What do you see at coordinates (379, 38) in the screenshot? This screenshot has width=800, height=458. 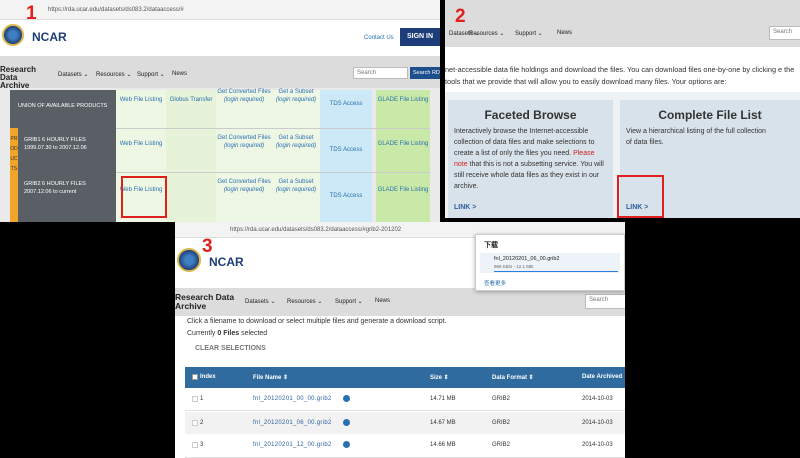 I see `contact-link: Contact Us` at bounding box center [379, 38].